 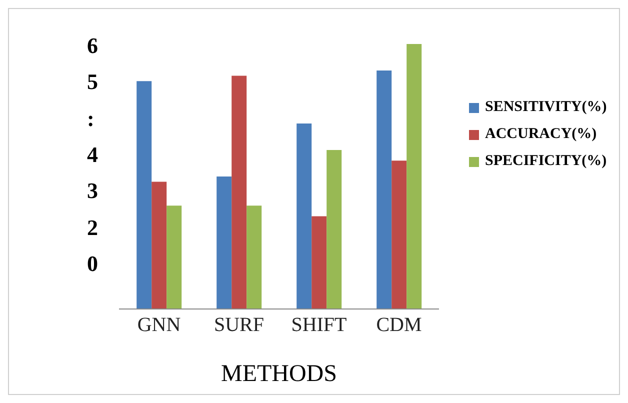 What do you see at coordinates (92, 227) in the screenshot?
I see `text: 2` at bounding box center [92, 227].